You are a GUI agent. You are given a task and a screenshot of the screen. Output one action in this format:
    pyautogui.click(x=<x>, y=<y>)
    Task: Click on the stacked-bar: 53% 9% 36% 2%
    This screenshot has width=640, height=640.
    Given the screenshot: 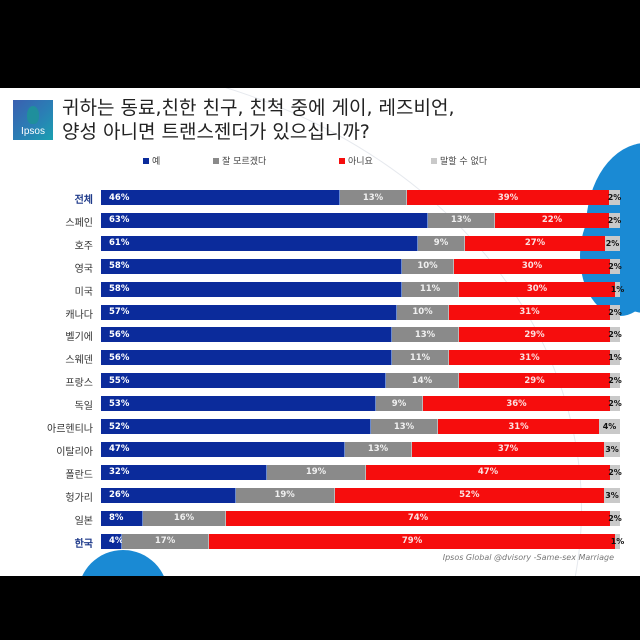 What is the action you would take?
    pyautogui.click(x=361, y=404)
    